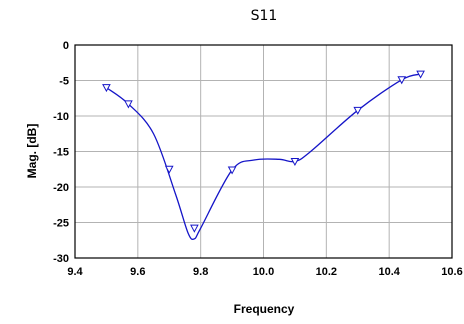 The width and height of the screenshot is (464, 324). Describe the element at coordinates (389, 272) in the screenshot. I see `x-tick-label: 10.4` at that location.